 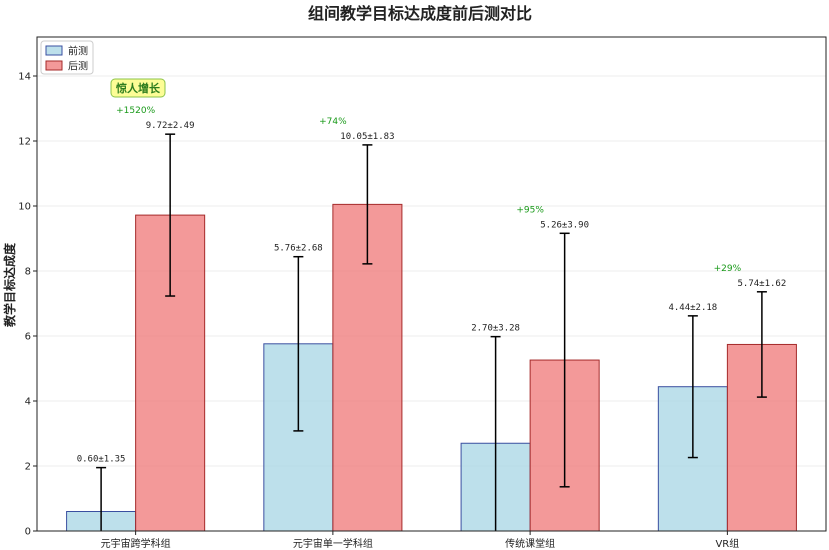 I want to click on x-tick-label: 元宇宙单一学科组, so click(x=333, y=543).